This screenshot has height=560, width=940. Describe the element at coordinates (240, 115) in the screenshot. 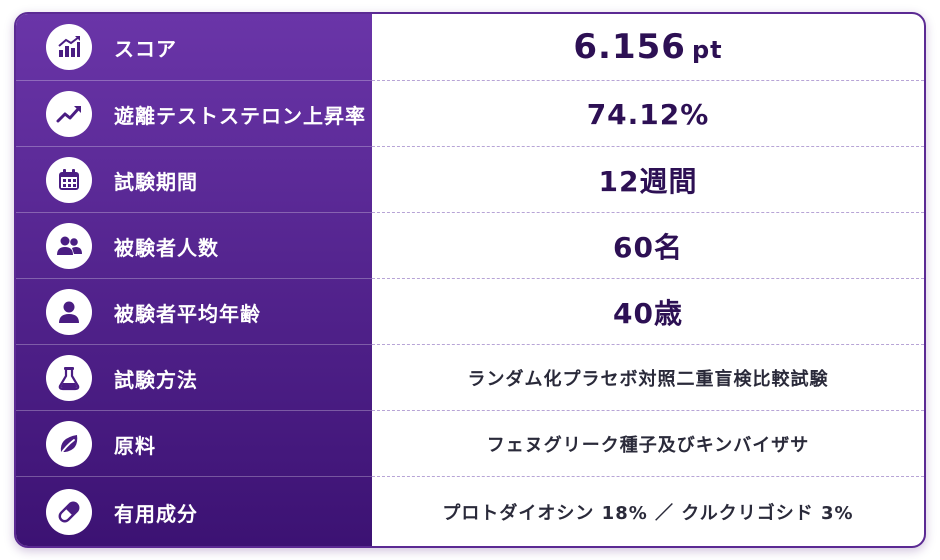

I see `row-label: 遊離テストステロン上昇率` at that location.